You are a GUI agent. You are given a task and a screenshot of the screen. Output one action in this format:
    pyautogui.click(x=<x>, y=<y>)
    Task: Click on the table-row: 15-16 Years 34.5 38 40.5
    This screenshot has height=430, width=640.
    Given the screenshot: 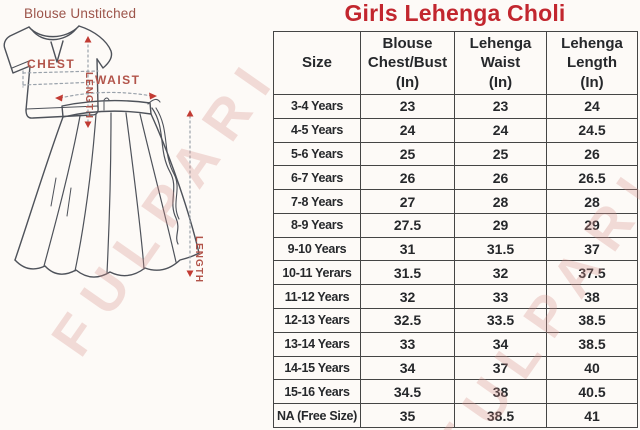 What is the action you would take?
    pyautogui.click(x=455, y=392)
    